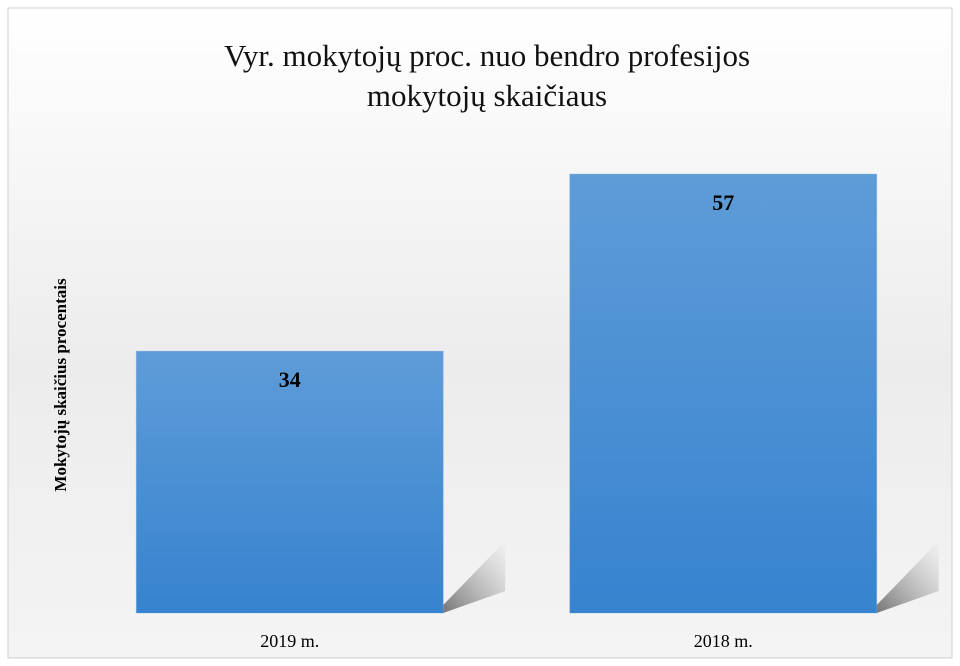 The width and height of the screenshot is (960, 666). I want to click on bar, so click(289, 482).